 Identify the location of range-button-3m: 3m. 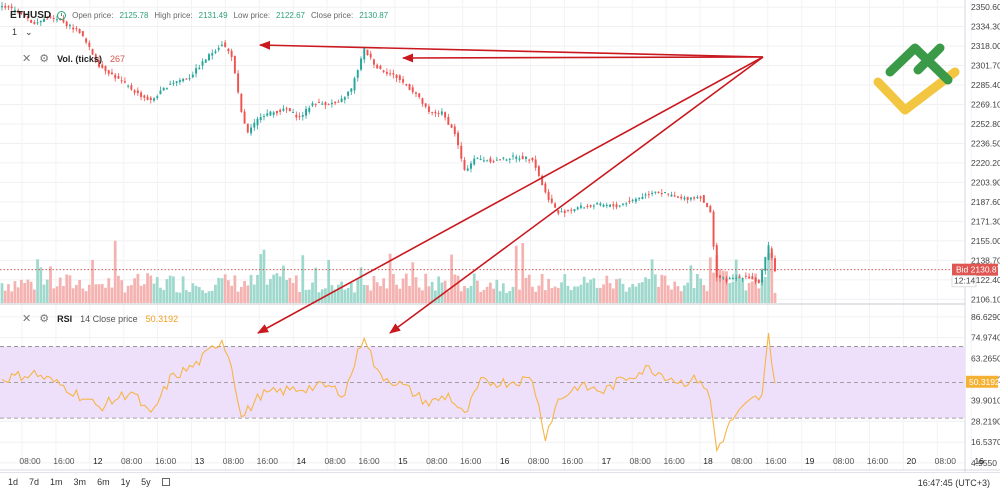
(80, 482).